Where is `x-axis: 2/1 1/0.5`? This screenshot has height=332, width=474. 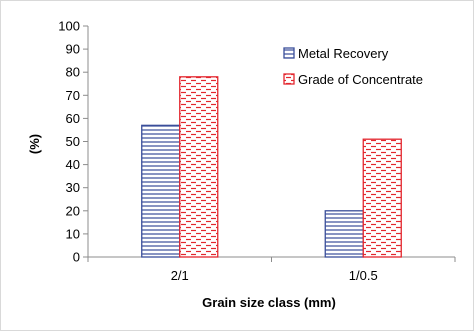 x-axis: 2/1 1/0.5 is located at coordinates (271, 269).